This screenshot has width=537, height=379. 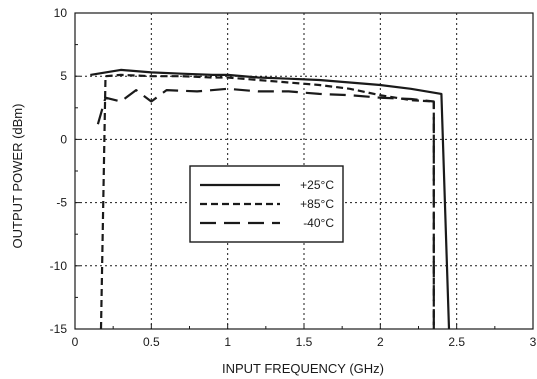 What do you see at coordinates (59, 266) in the screenshot?
I see `y-tick-label: -10` at bounding box center [59, 266].